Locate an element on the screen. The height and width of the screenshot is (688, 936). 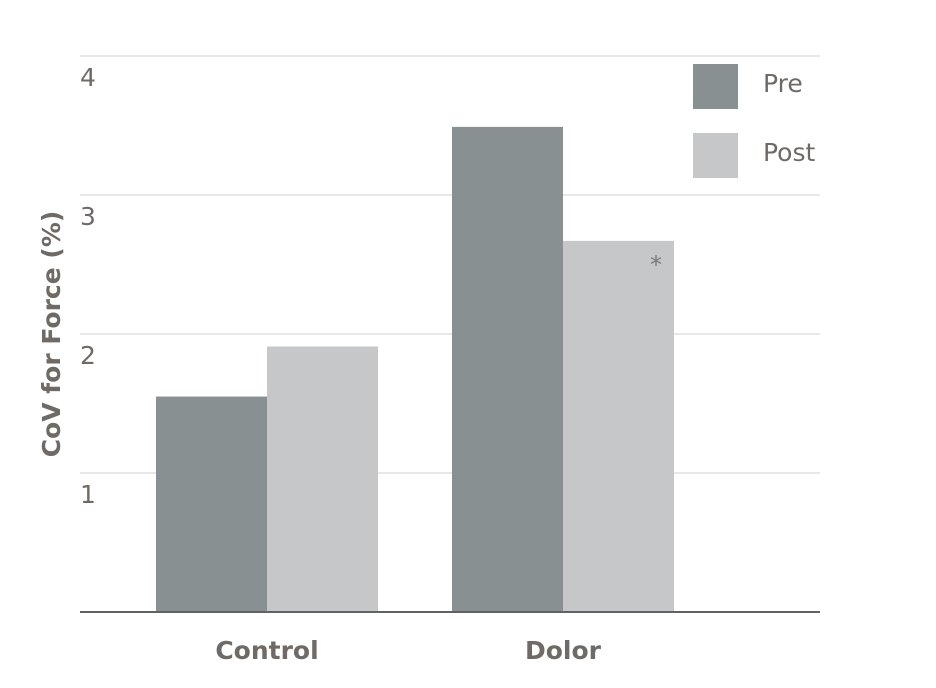
y-tick-label: 4 is located at coordinates (88, 77).